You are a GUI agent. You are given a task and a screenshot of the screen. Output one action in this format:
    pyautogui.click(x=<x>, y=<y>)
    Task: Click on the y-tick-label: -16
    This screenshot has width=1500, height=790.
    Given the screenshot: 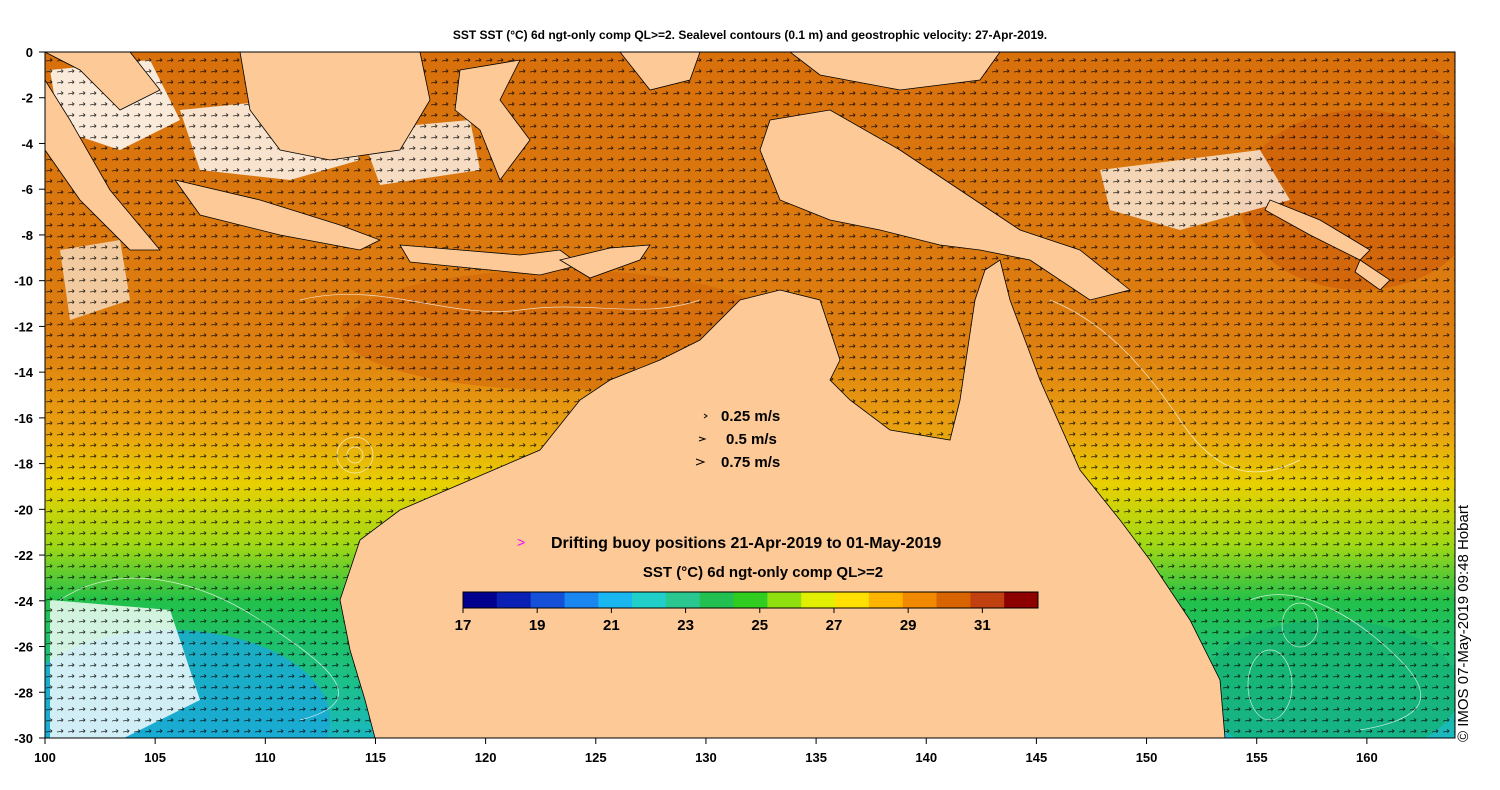 What is the action you would take?
    pyautogui.click(x=23, y=418)
    